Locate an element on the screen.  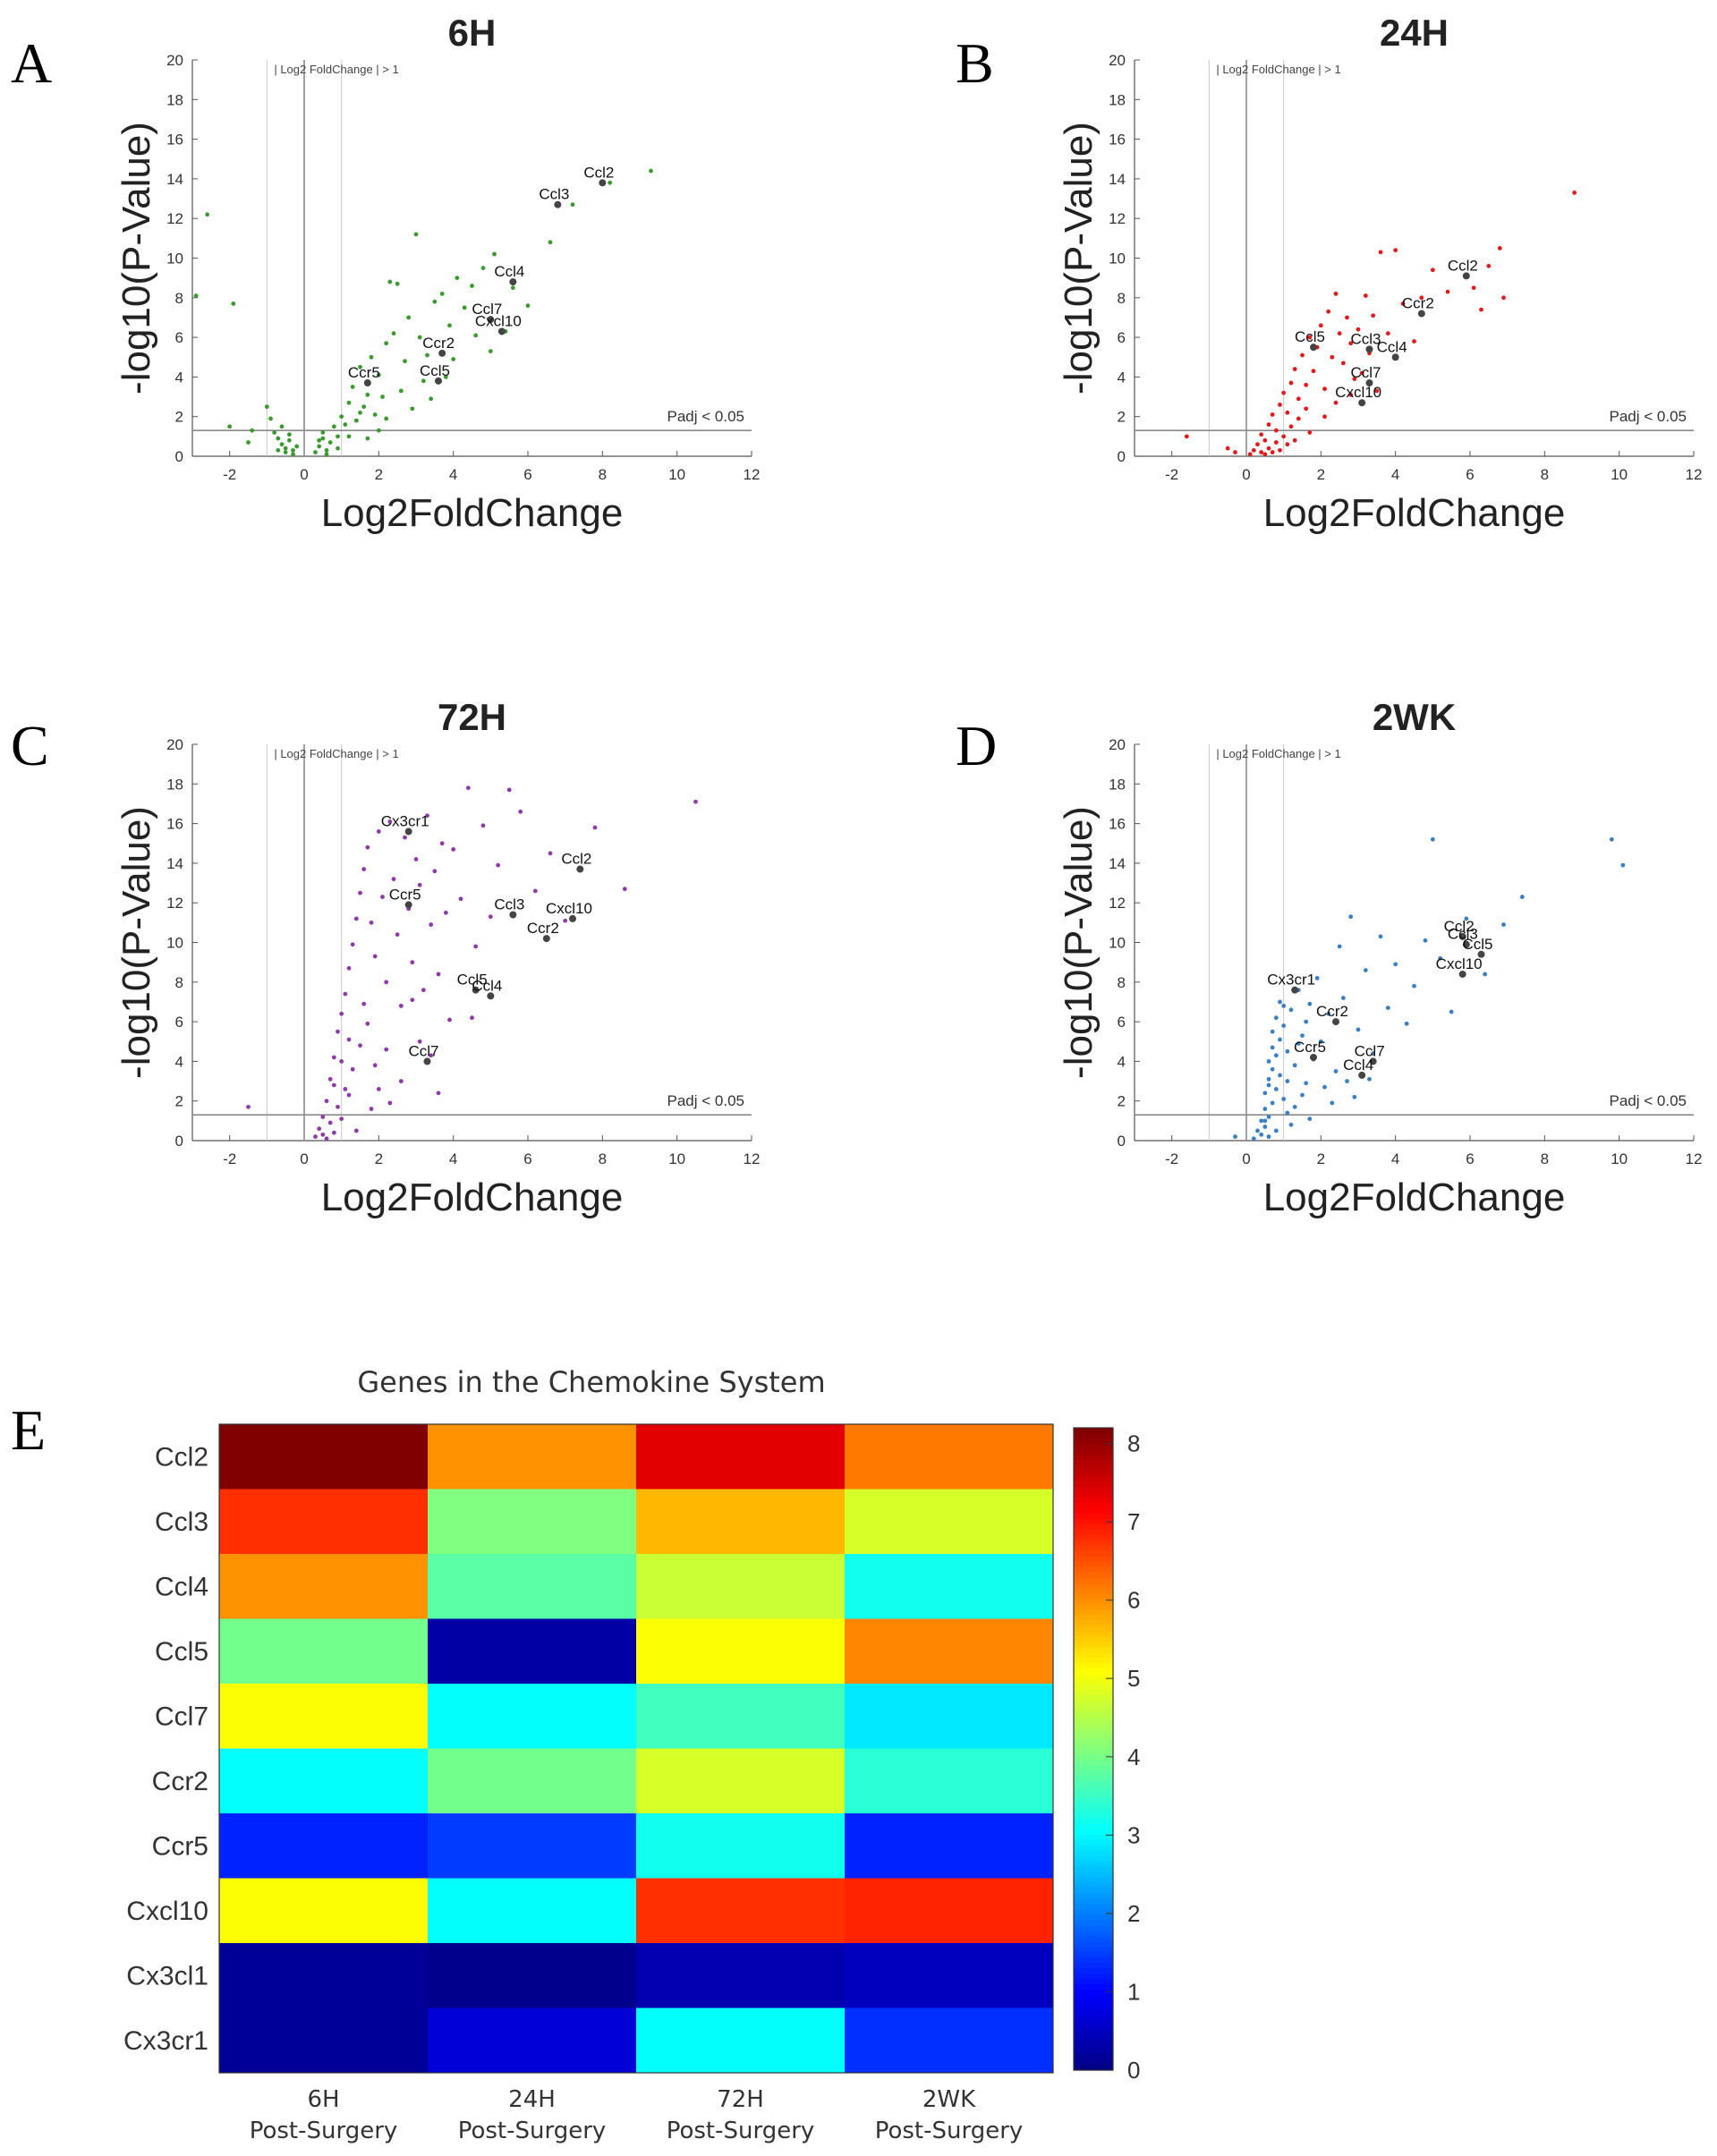
plot-title: 2WK is located at coordinates (1414, 717).